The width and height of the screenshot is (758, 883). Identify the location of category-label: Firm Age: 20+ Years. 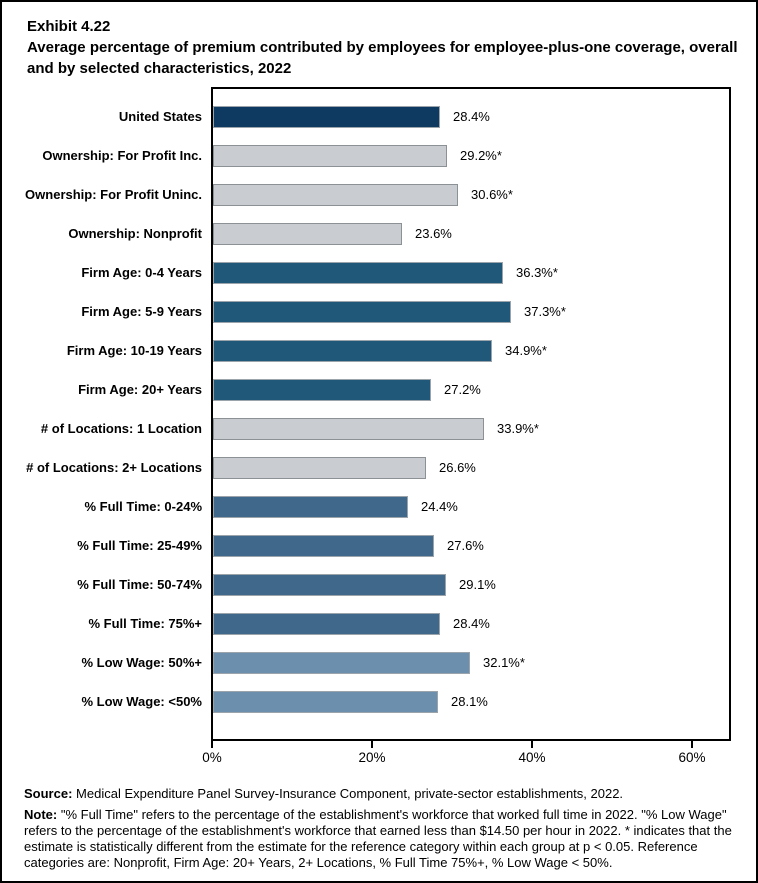
(140, 389).